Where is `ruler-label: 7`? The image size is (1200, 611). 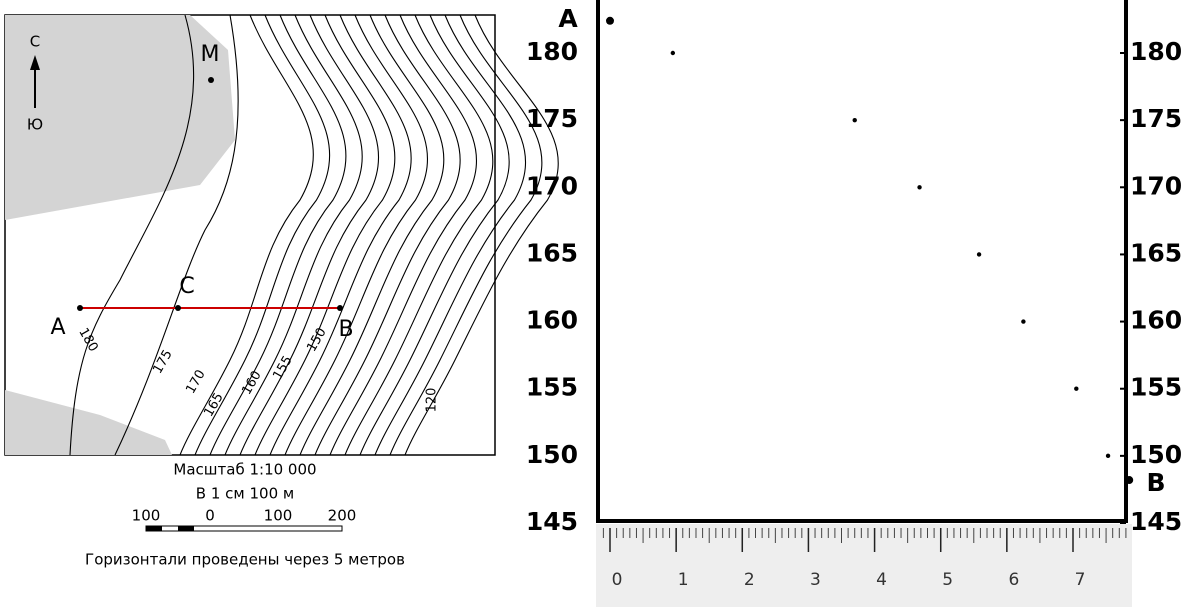
ruler-label: 7 is located at coordinates (1080, 580).